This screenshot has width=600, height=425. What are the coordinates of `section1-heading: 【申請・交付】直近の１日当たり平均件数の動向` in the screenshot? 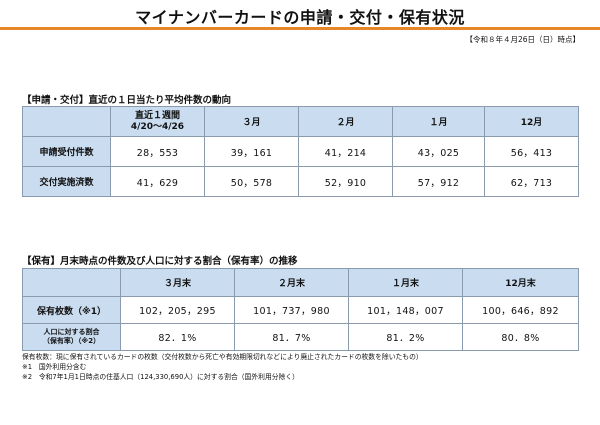 It's located at (127, 100).